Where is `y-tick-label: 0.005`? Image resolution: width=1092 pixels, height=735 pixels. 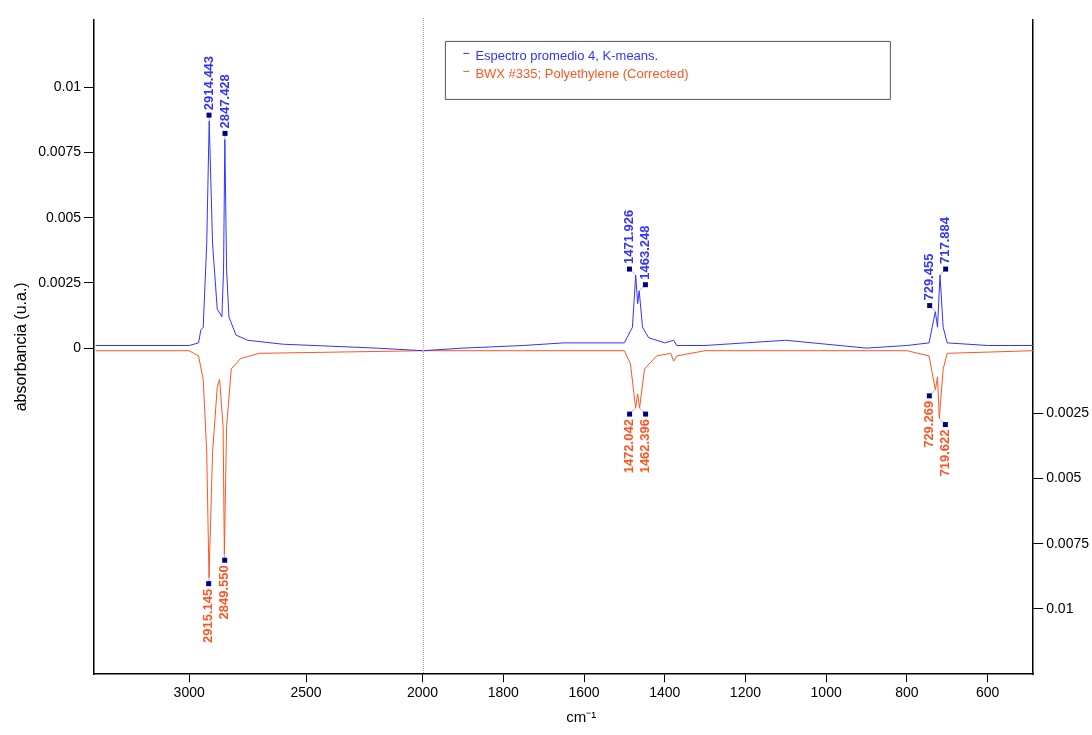 y-tick-label: 0.005 is located at coordinates (63, 216).